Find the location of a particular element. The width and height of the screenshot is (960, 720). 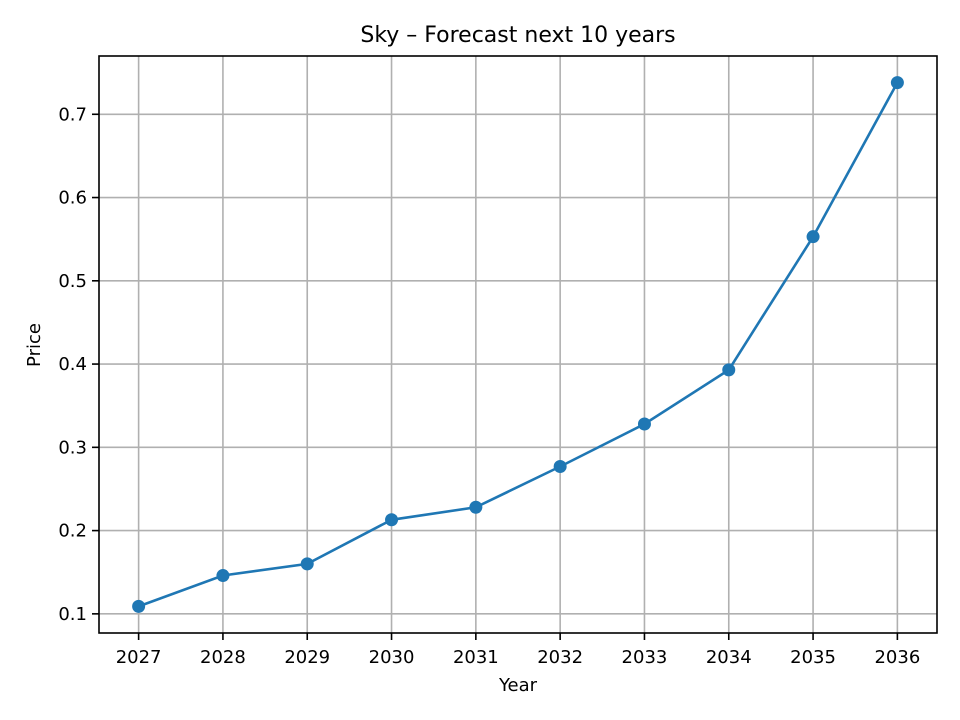

y-tick-label: 0.2 is located at coordinates (72, 531).